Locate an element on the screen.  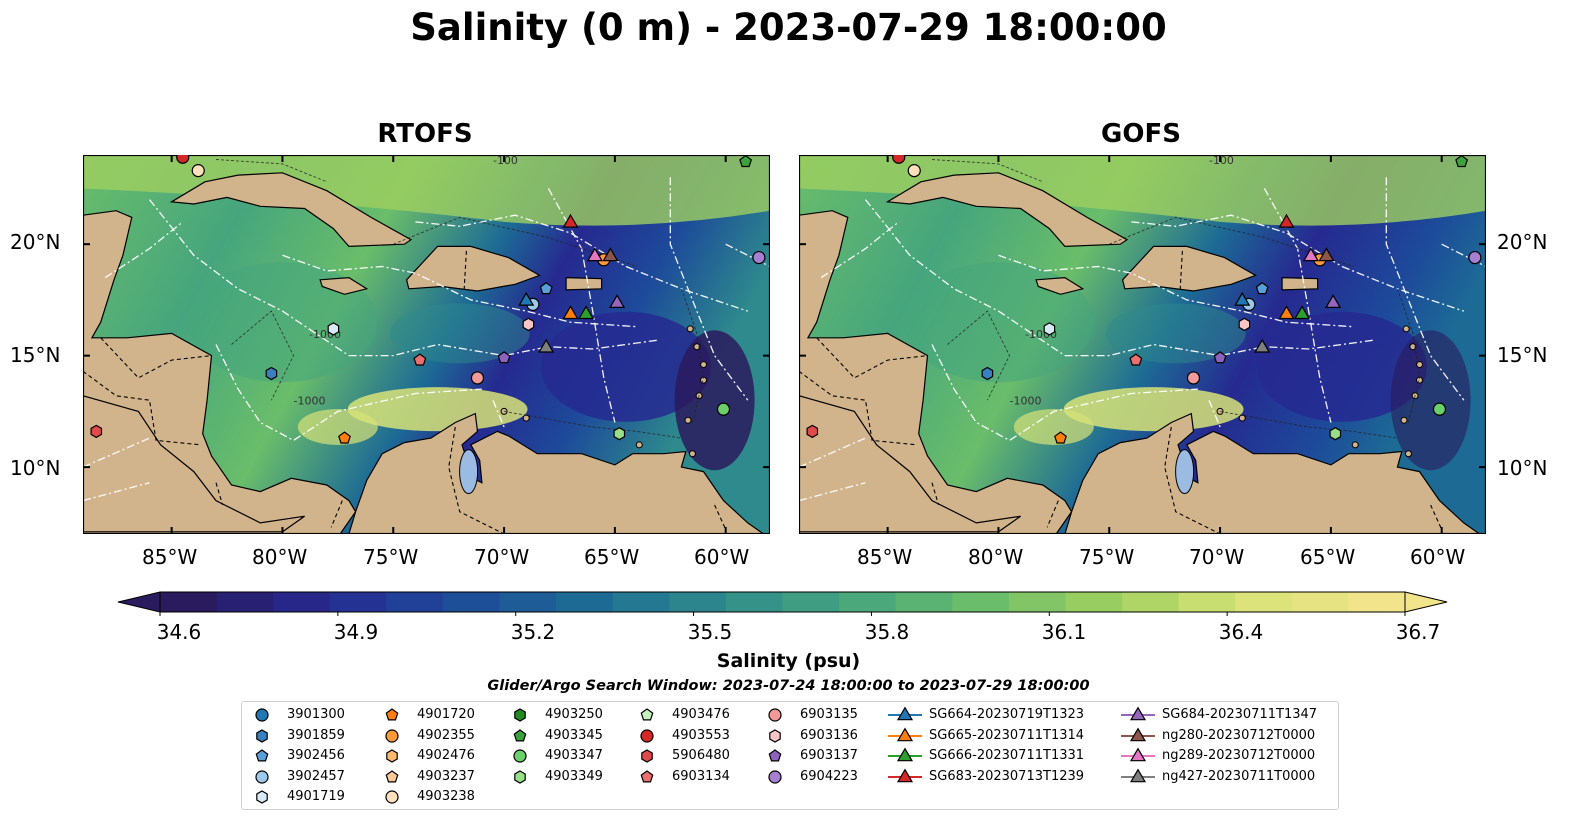
colorbar-tick-label: 34.9 is located at coordinates (356, 632).